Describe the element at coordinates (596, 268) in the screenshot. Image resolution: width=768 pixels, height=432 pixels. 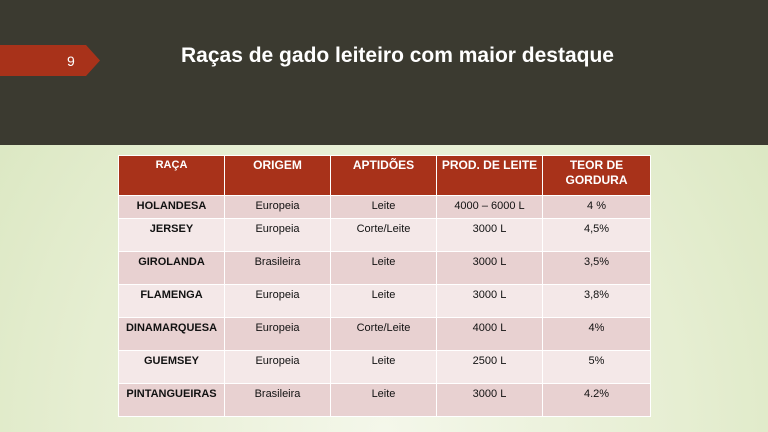
I see `cell-fat-content: 3,5%` at that location.